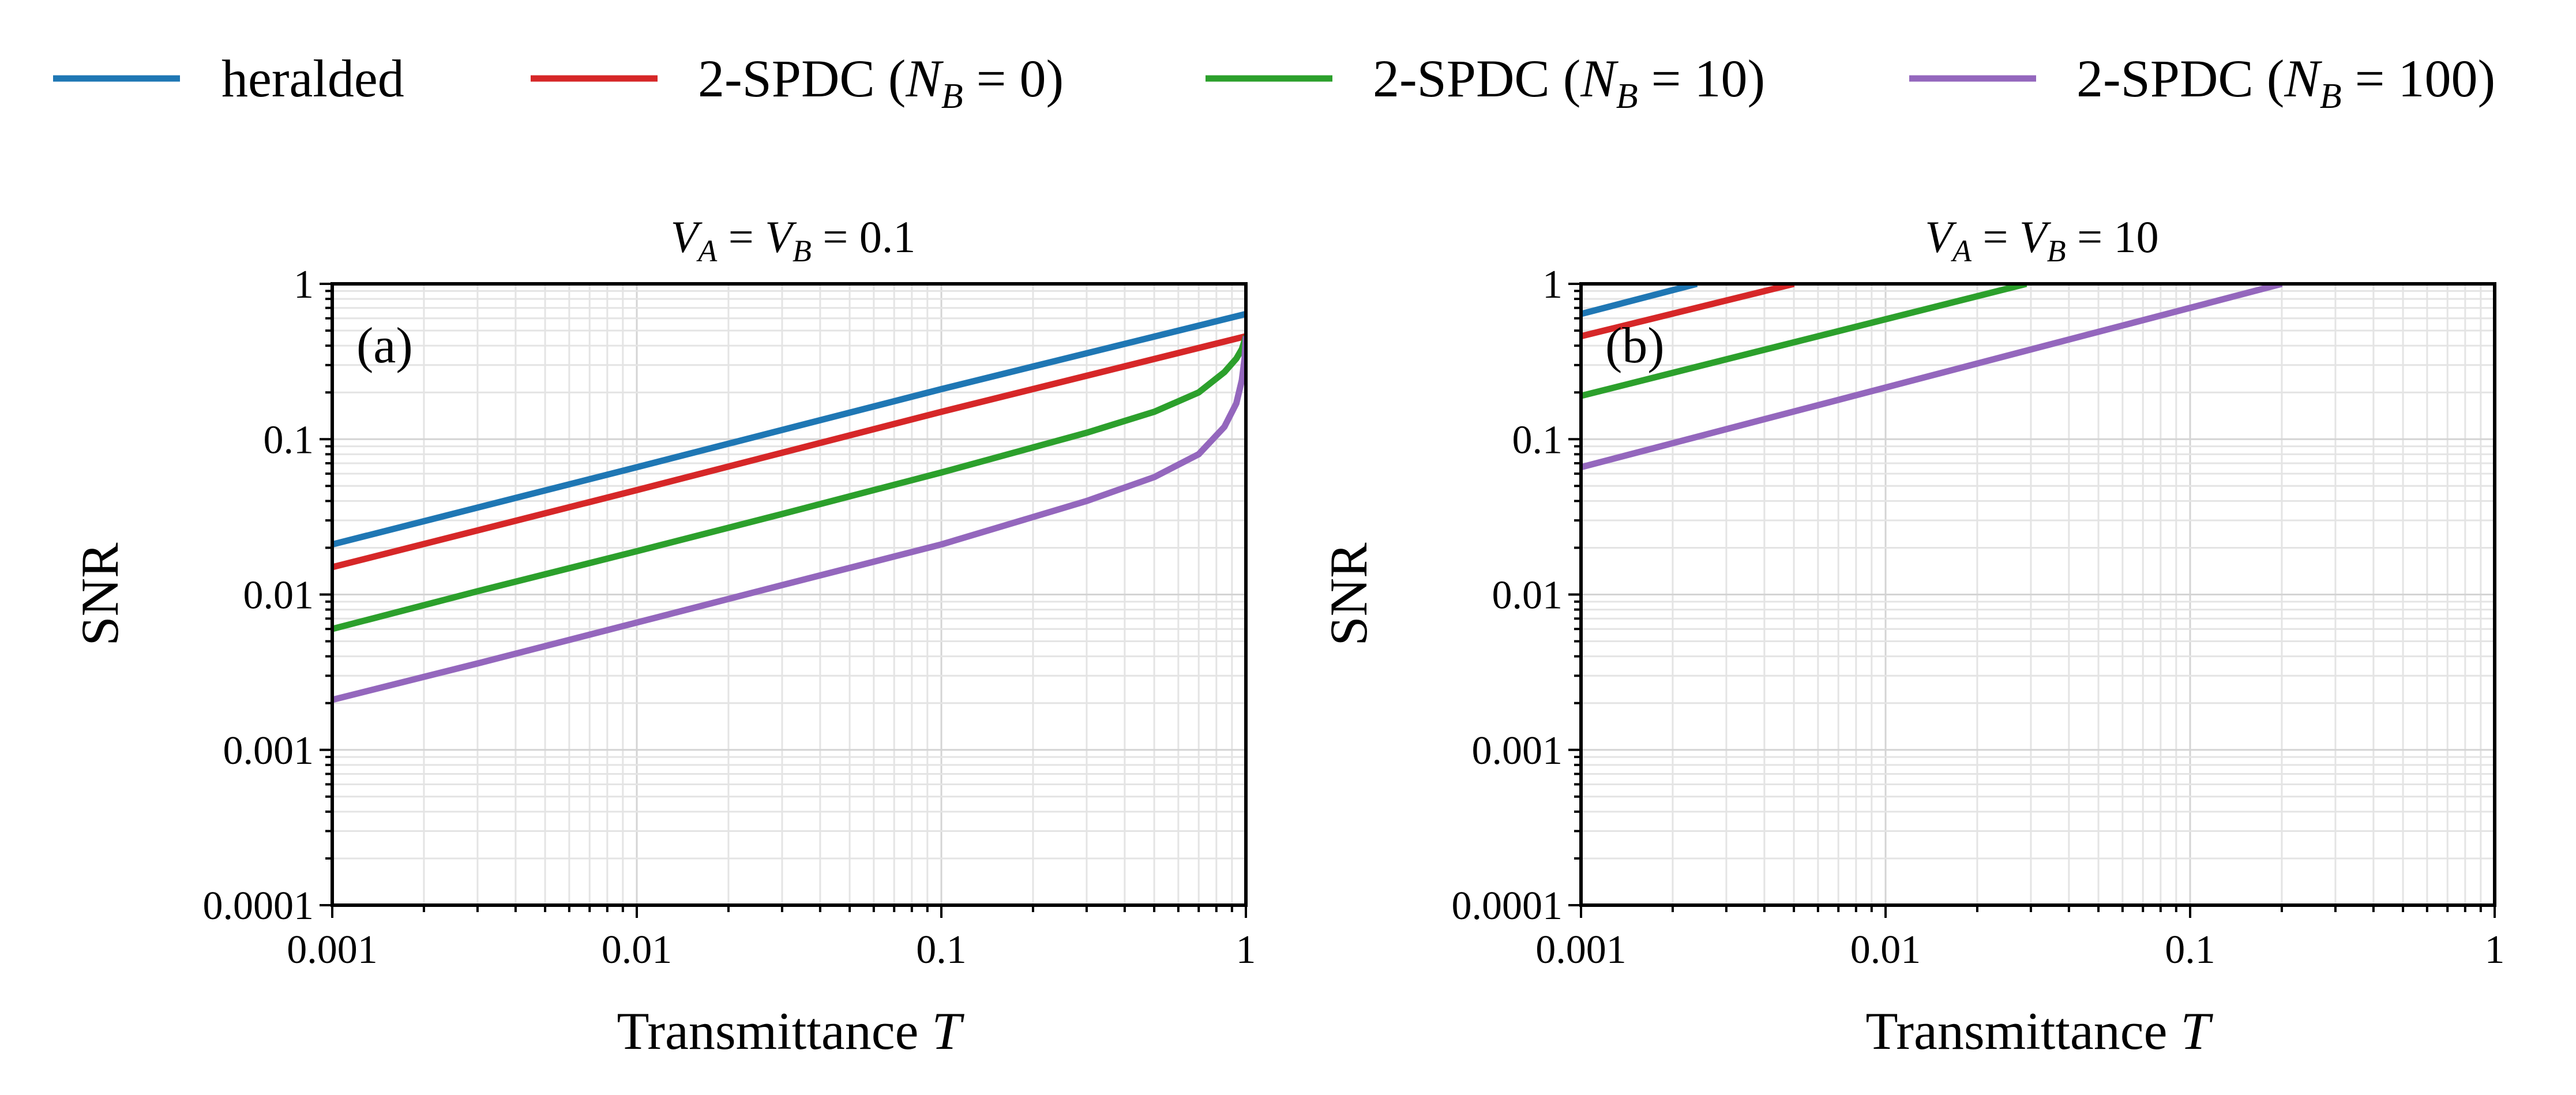 This screenshot has height=1095, width=2576. I want to click on panel-a-title-sub-a: A, so click(707, 251).